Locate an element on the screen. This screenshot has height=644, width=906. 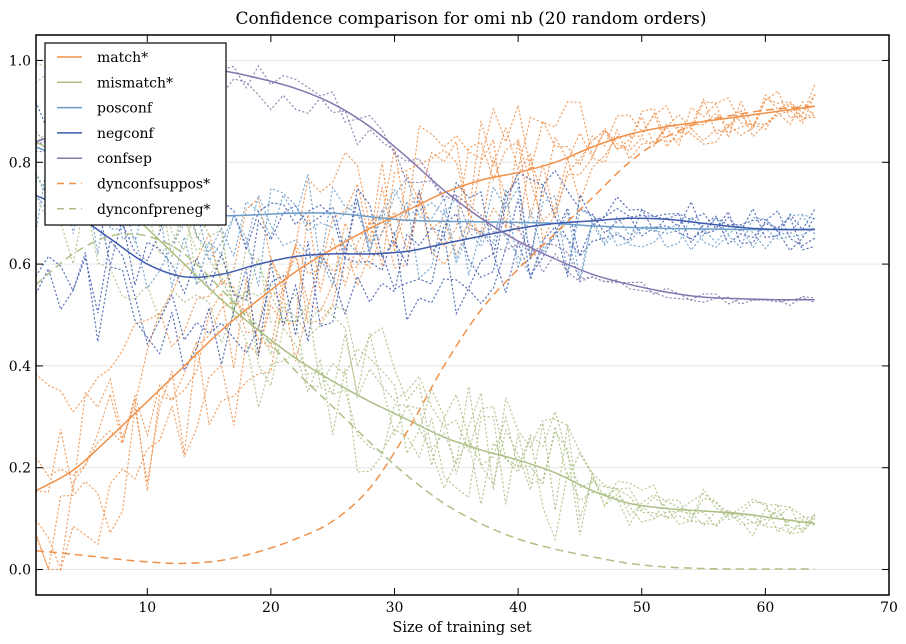
x-tick-label: 40 is located at coordinates (518, 608).